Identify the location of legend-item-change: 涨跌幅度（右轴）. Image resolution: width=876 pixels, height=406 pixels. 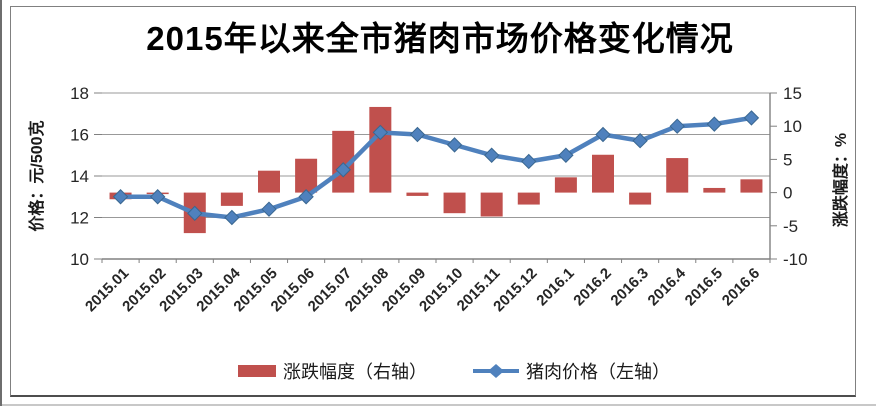
(332, 371).